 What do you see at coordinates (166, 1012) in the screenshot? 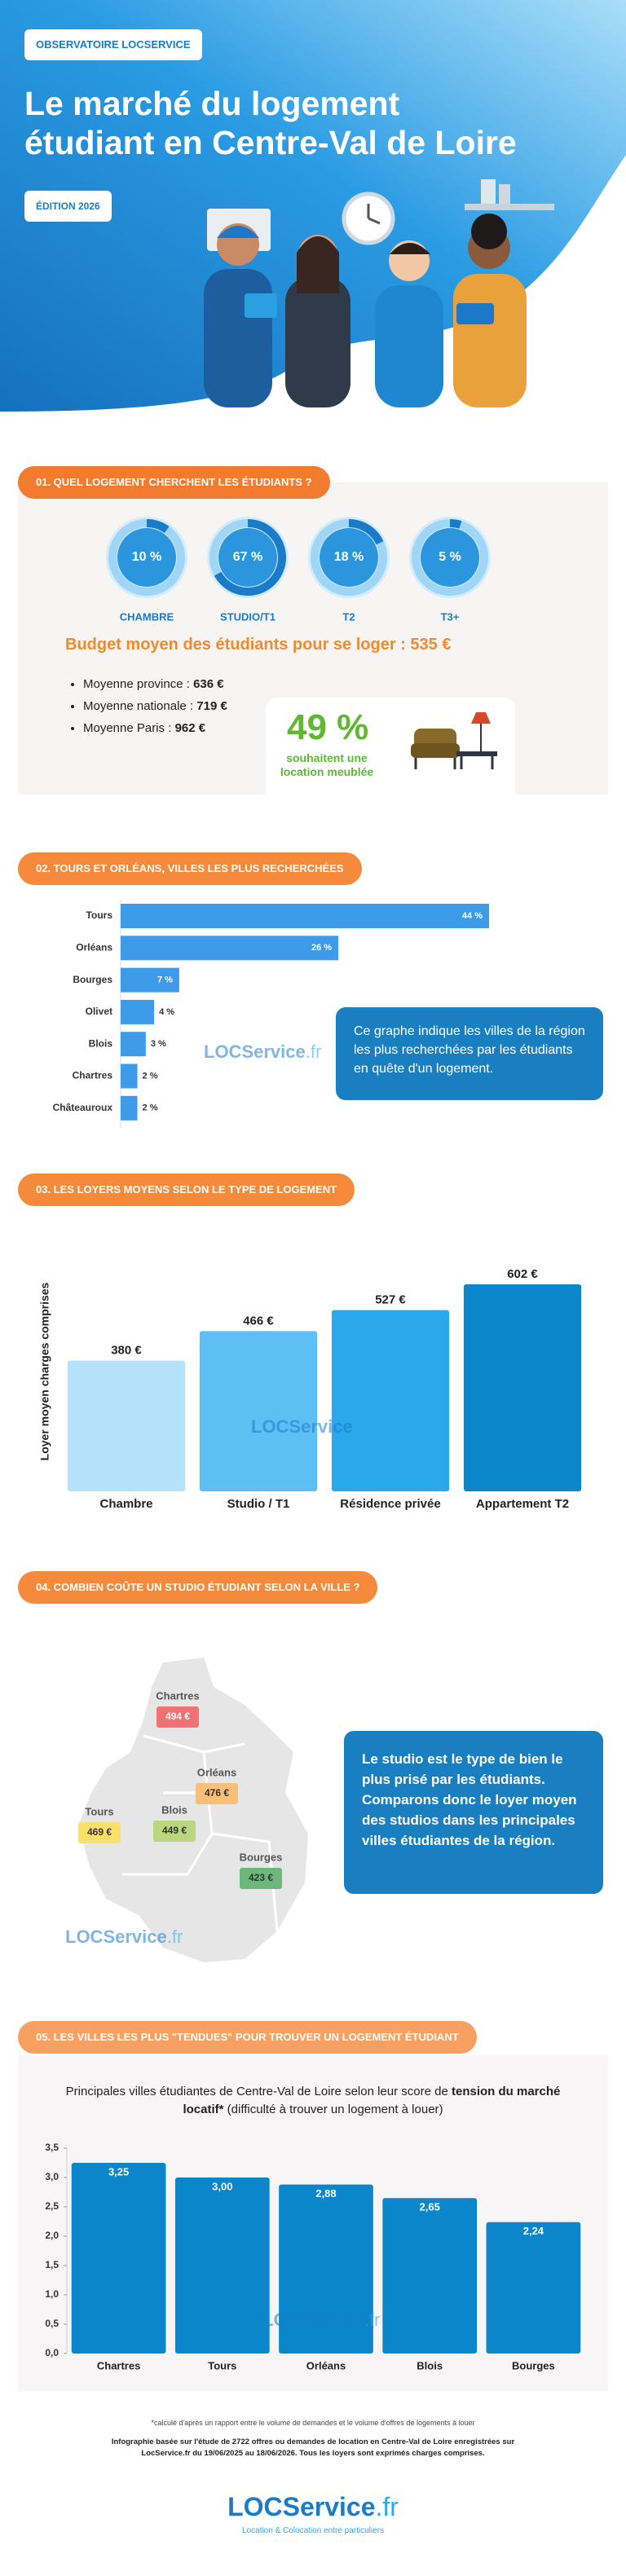
I see `value-label: 4 %` at bounding box center [166, 1012].